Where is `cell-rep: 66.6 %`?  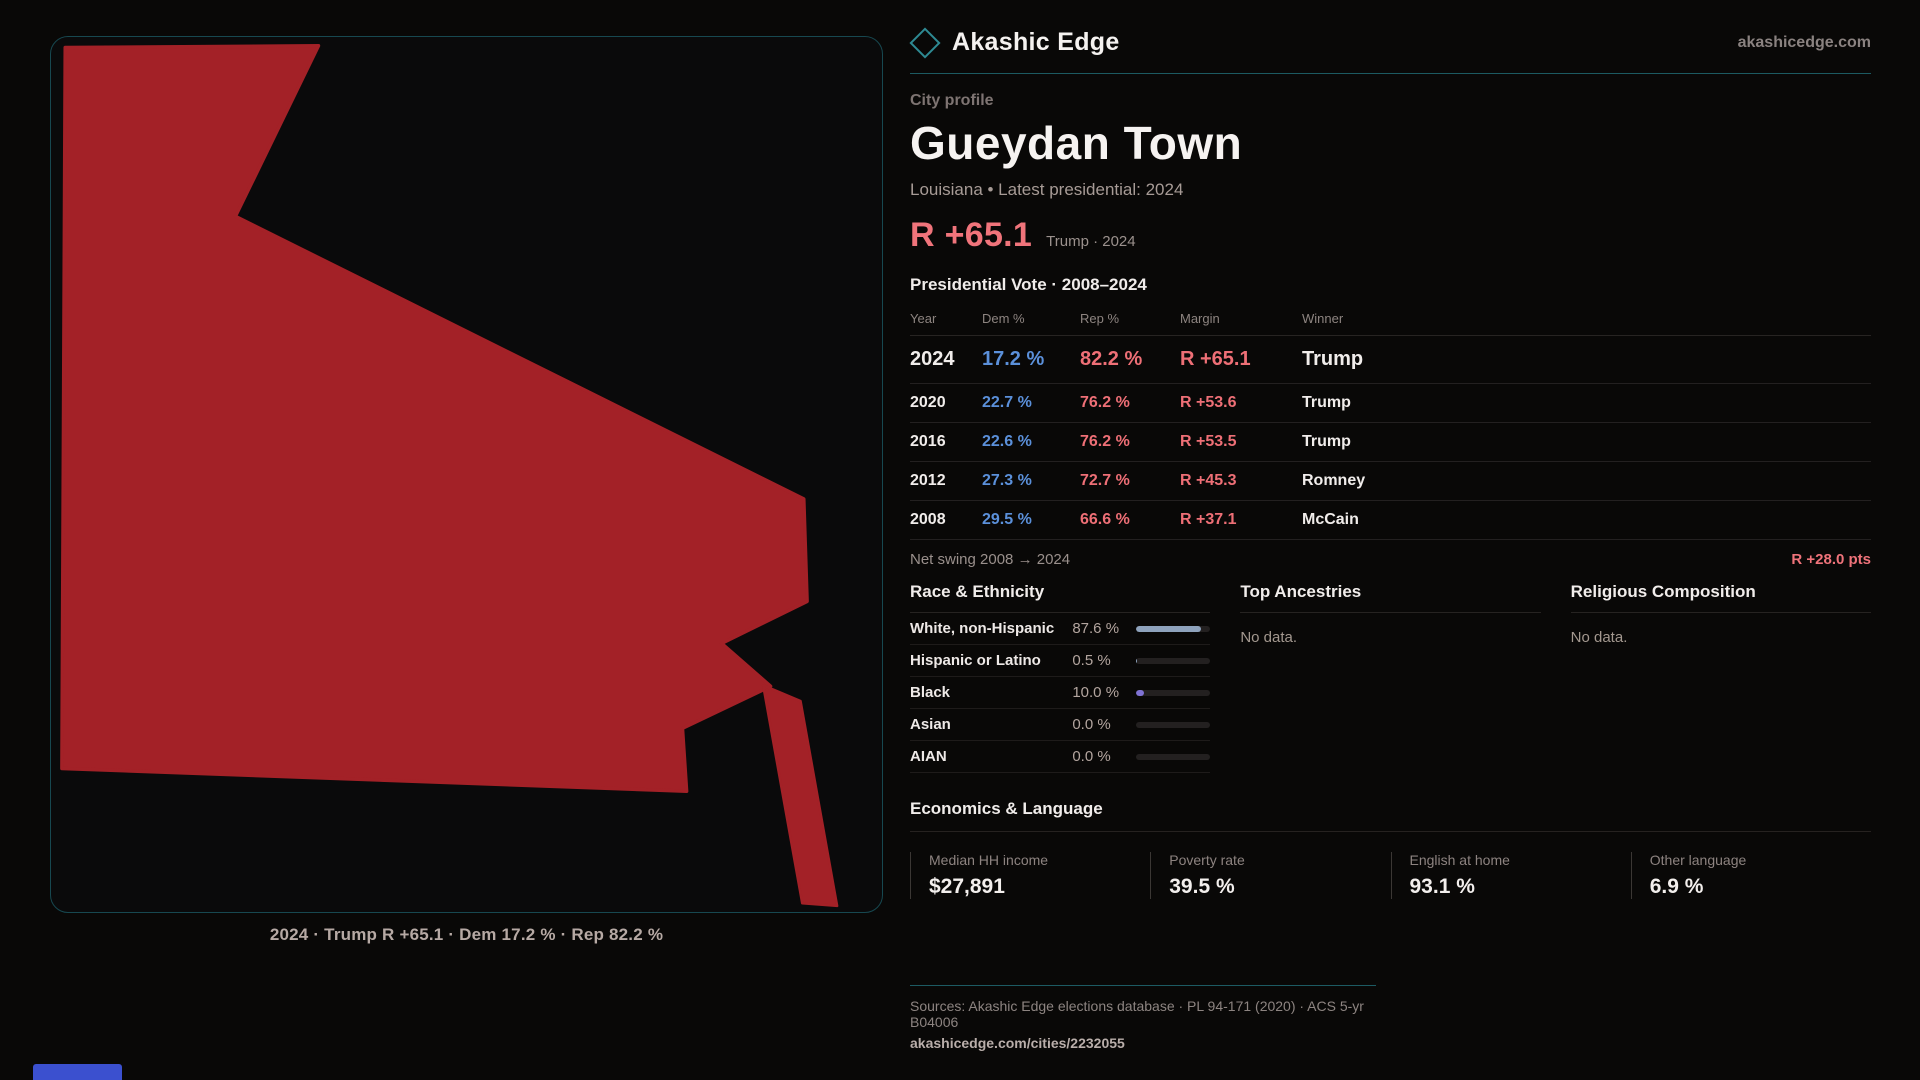
cell-rep: 66.6 % is located at coordinates (1105, 519).